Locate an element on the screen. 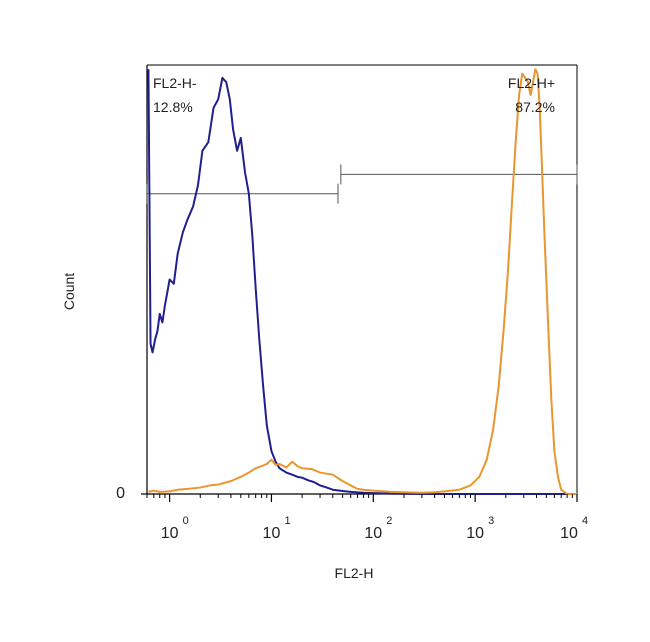 This screenshot has height=642, width=650. gate-labels: FL2-H- 12.8% FL2-H+ 87.2% is located at coordinates (354, 95).